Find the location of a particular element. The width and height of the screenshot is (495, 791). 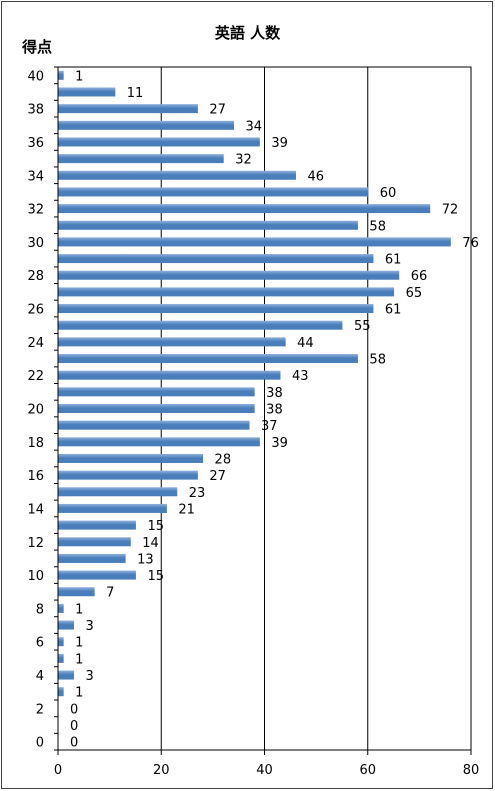

data-label: 43 is located at coordinates (300, 376).